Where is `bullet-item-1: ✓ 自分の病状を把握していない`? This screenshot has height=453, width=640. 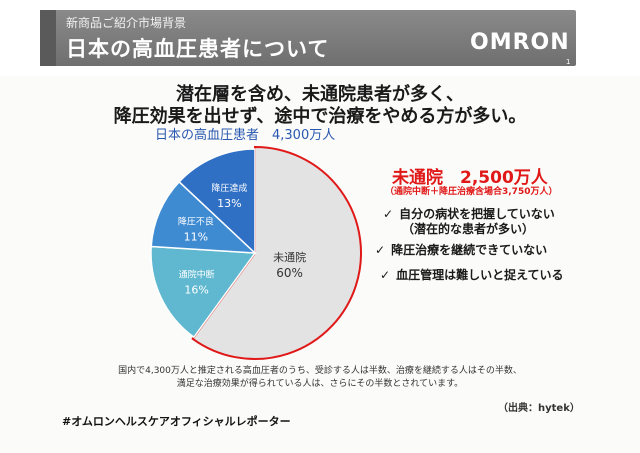
bullet-item-1: ✓ 自分の病状を把握していない is located at coordinates (469, 213).